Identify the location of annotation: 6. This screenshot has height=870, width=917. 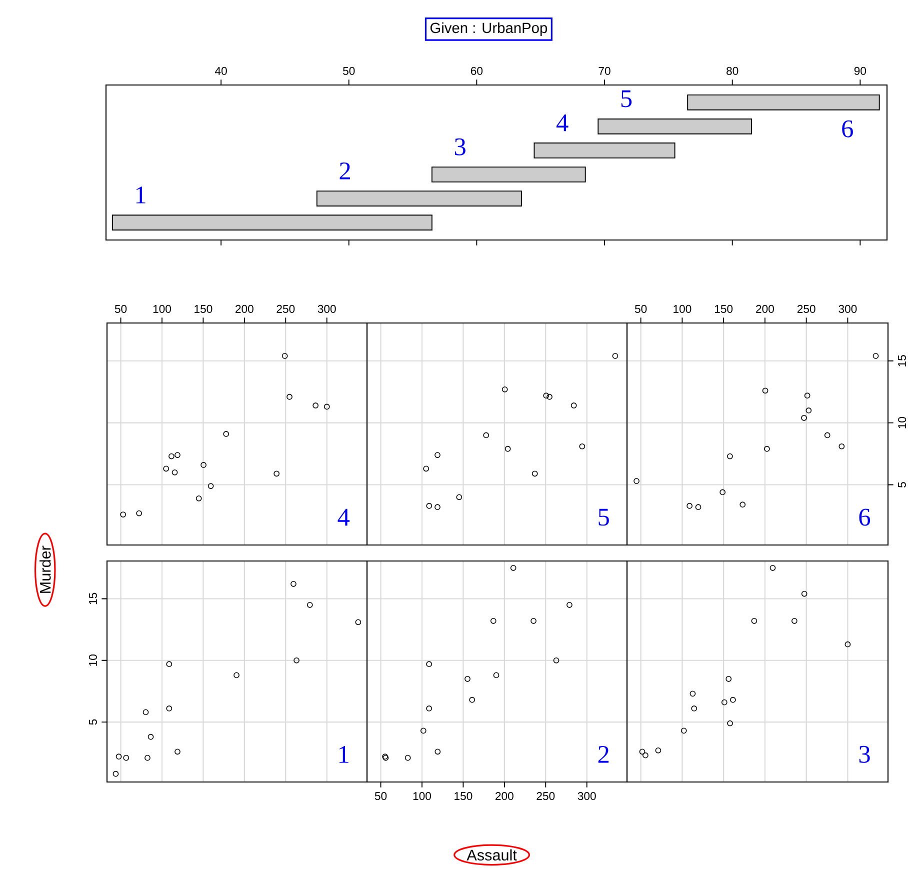
(847, 129).